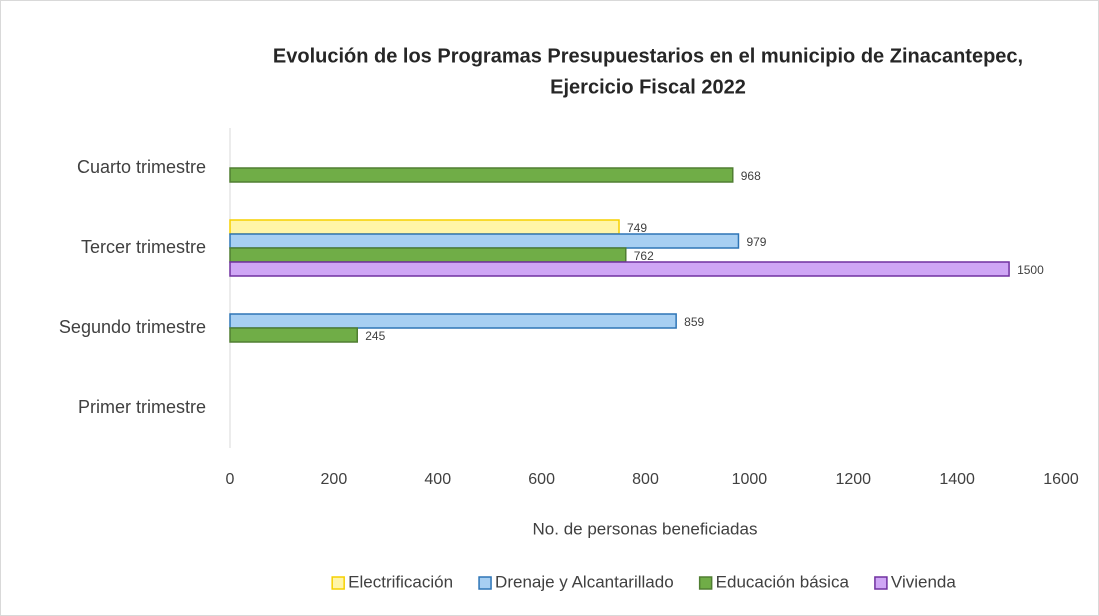  What do you see at coordinates (756, 242) in the screenshot?
I see `data-label: 979` at bounding box center [756, 242].